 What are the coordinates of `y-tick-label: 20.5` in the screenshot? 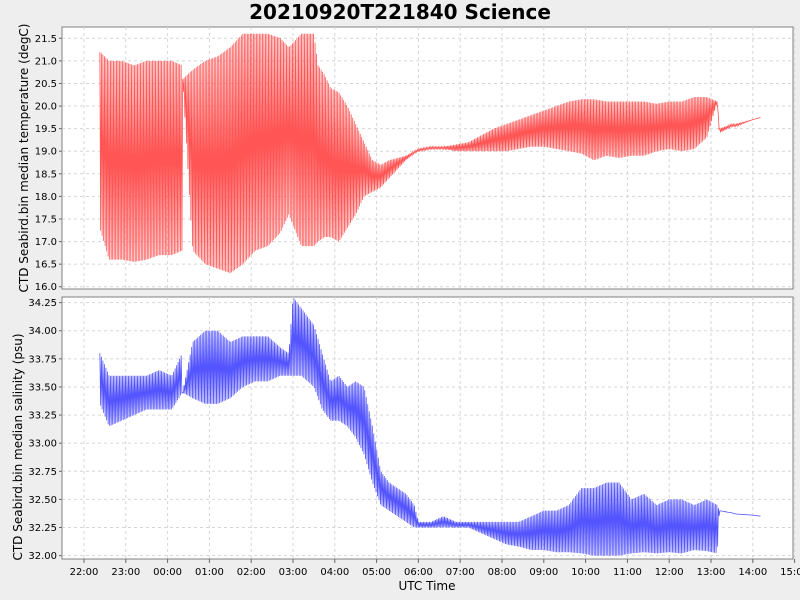 It's located at (46, 84).